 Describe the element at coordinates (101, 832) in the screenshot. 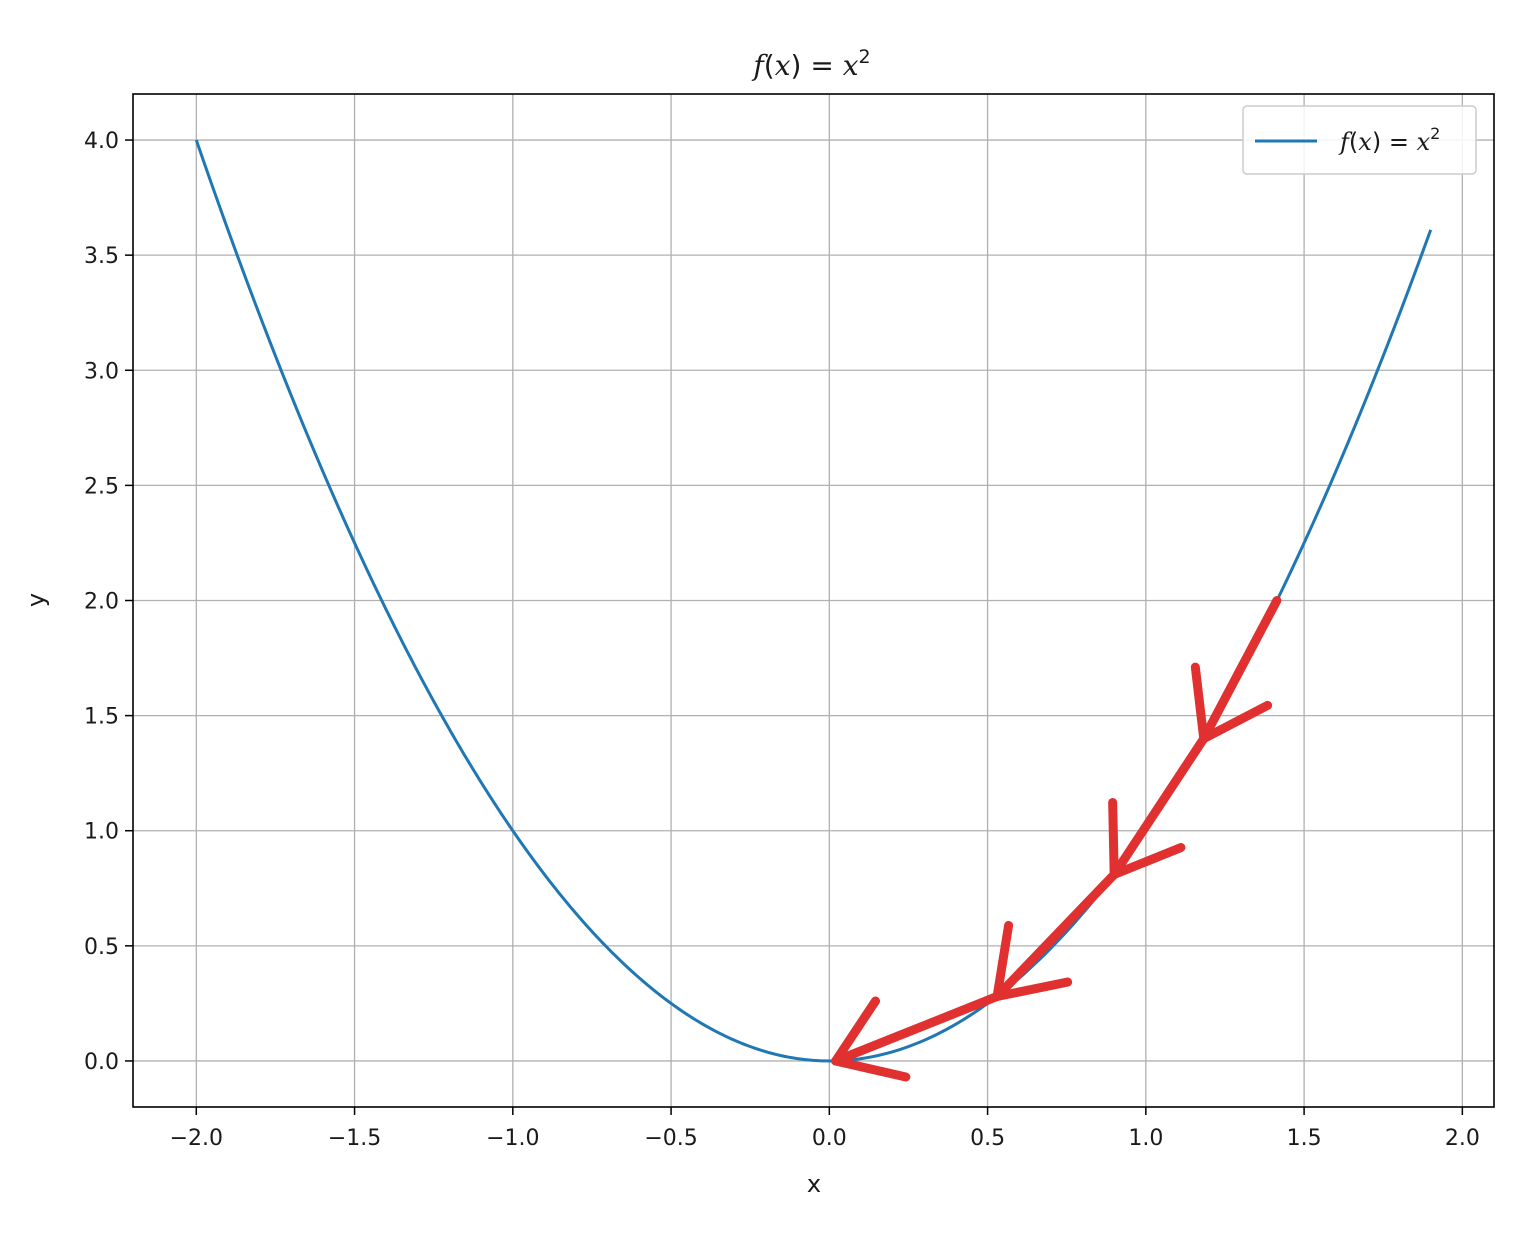

I see `y-tick-label: 1.0` at that location.